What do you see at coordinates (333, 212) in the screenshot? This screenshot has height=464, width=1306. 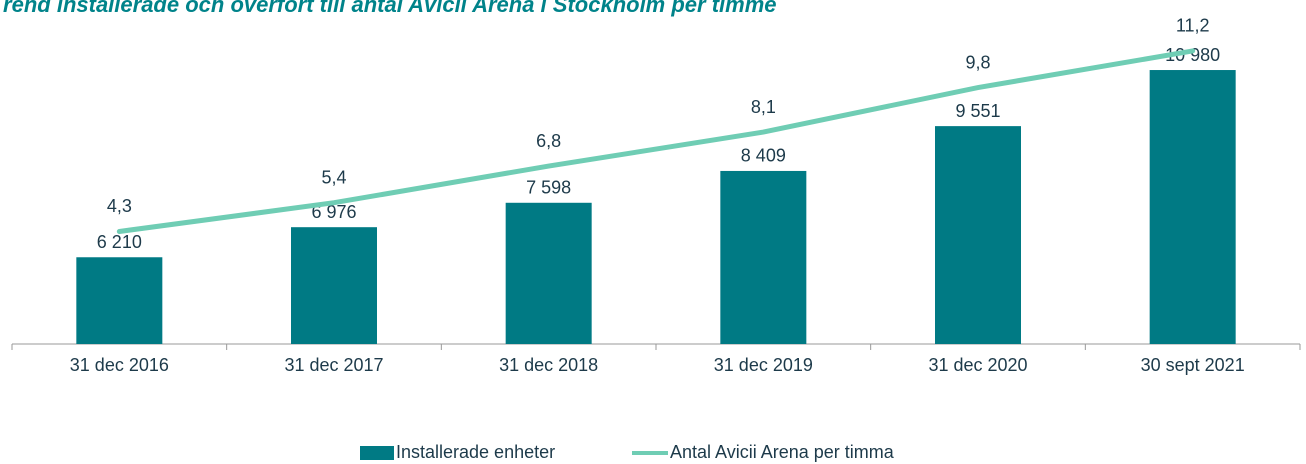 I see `bar-value-label: 6 976` at bounding box center [333, 212].